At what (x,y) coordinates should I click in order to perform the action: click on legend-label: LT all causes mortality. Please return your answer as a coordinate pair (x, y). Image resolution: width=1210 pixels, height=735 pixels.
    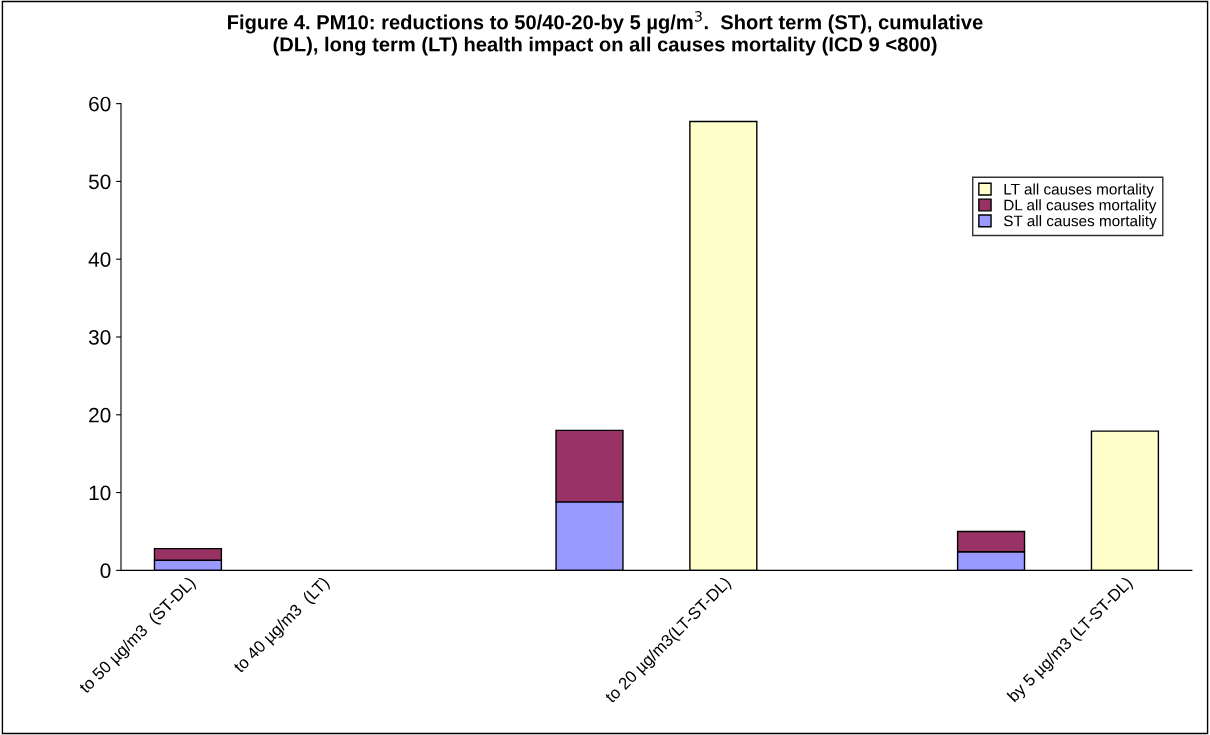
    Looking at the image, I should click on (1079, 190).